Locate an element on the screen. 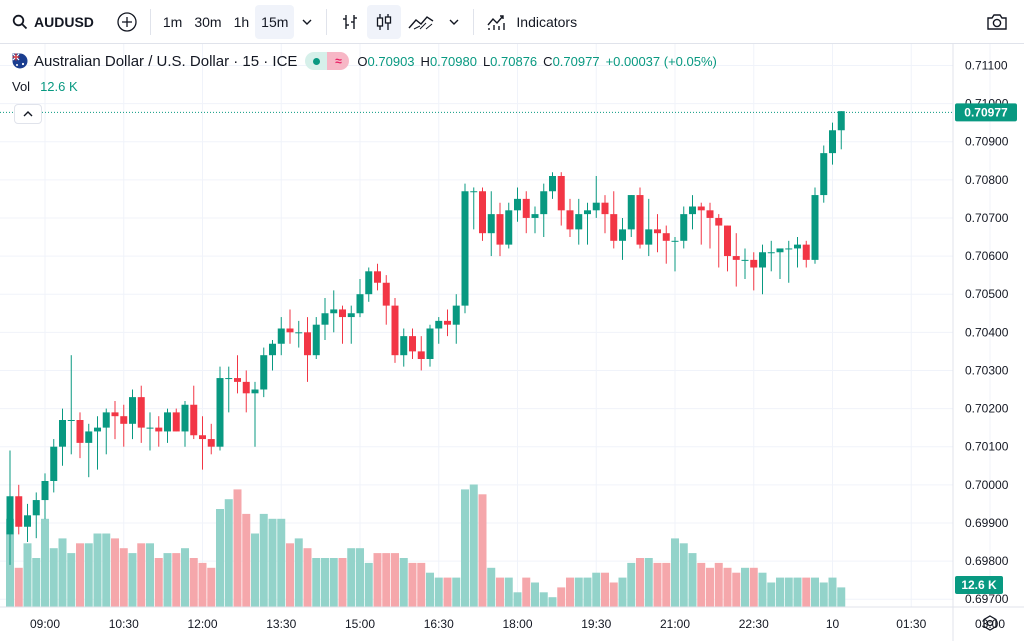 Image resolution: width=1024 pixels, height=641 pixels. symbol-search-button: AUDUSD is located at coordinates (52, 22).